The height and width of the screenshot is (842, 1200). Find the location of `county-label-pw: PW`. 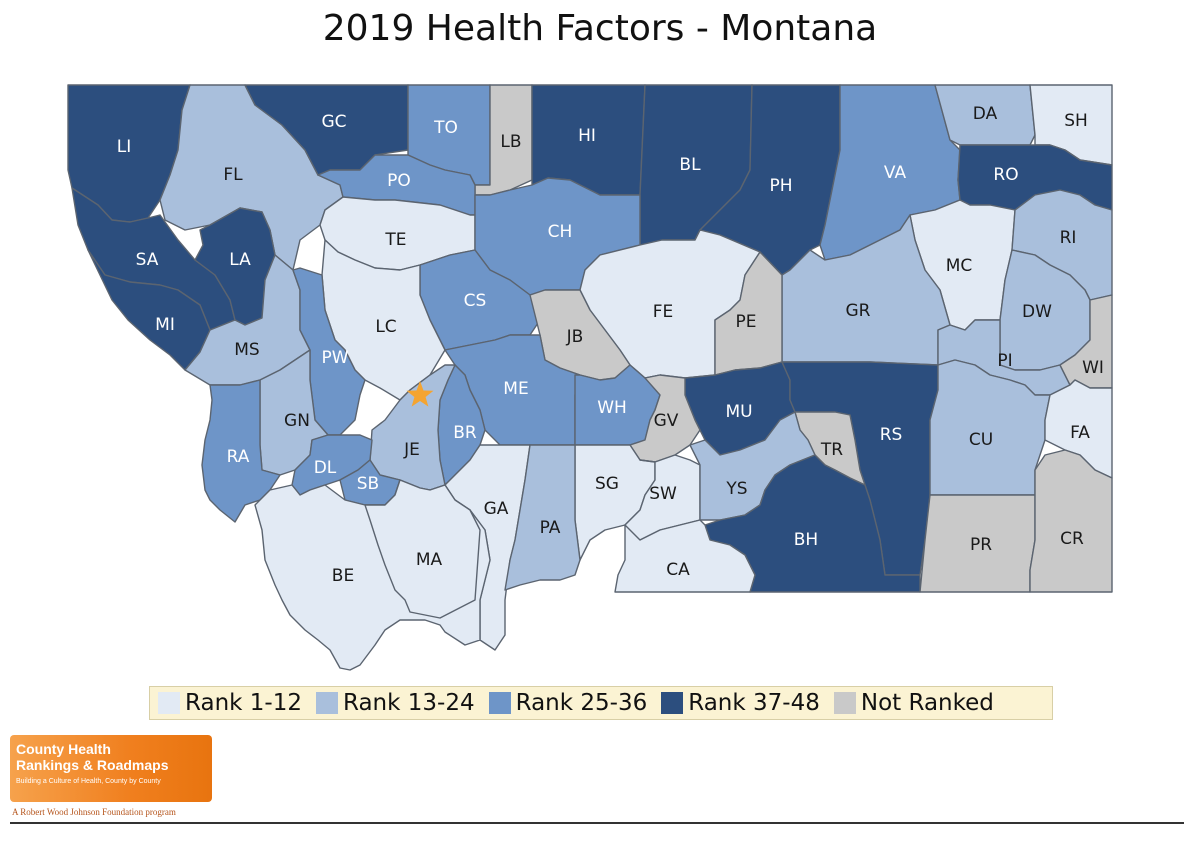

county-label-pw: PW is located at coordinates (334, 358).